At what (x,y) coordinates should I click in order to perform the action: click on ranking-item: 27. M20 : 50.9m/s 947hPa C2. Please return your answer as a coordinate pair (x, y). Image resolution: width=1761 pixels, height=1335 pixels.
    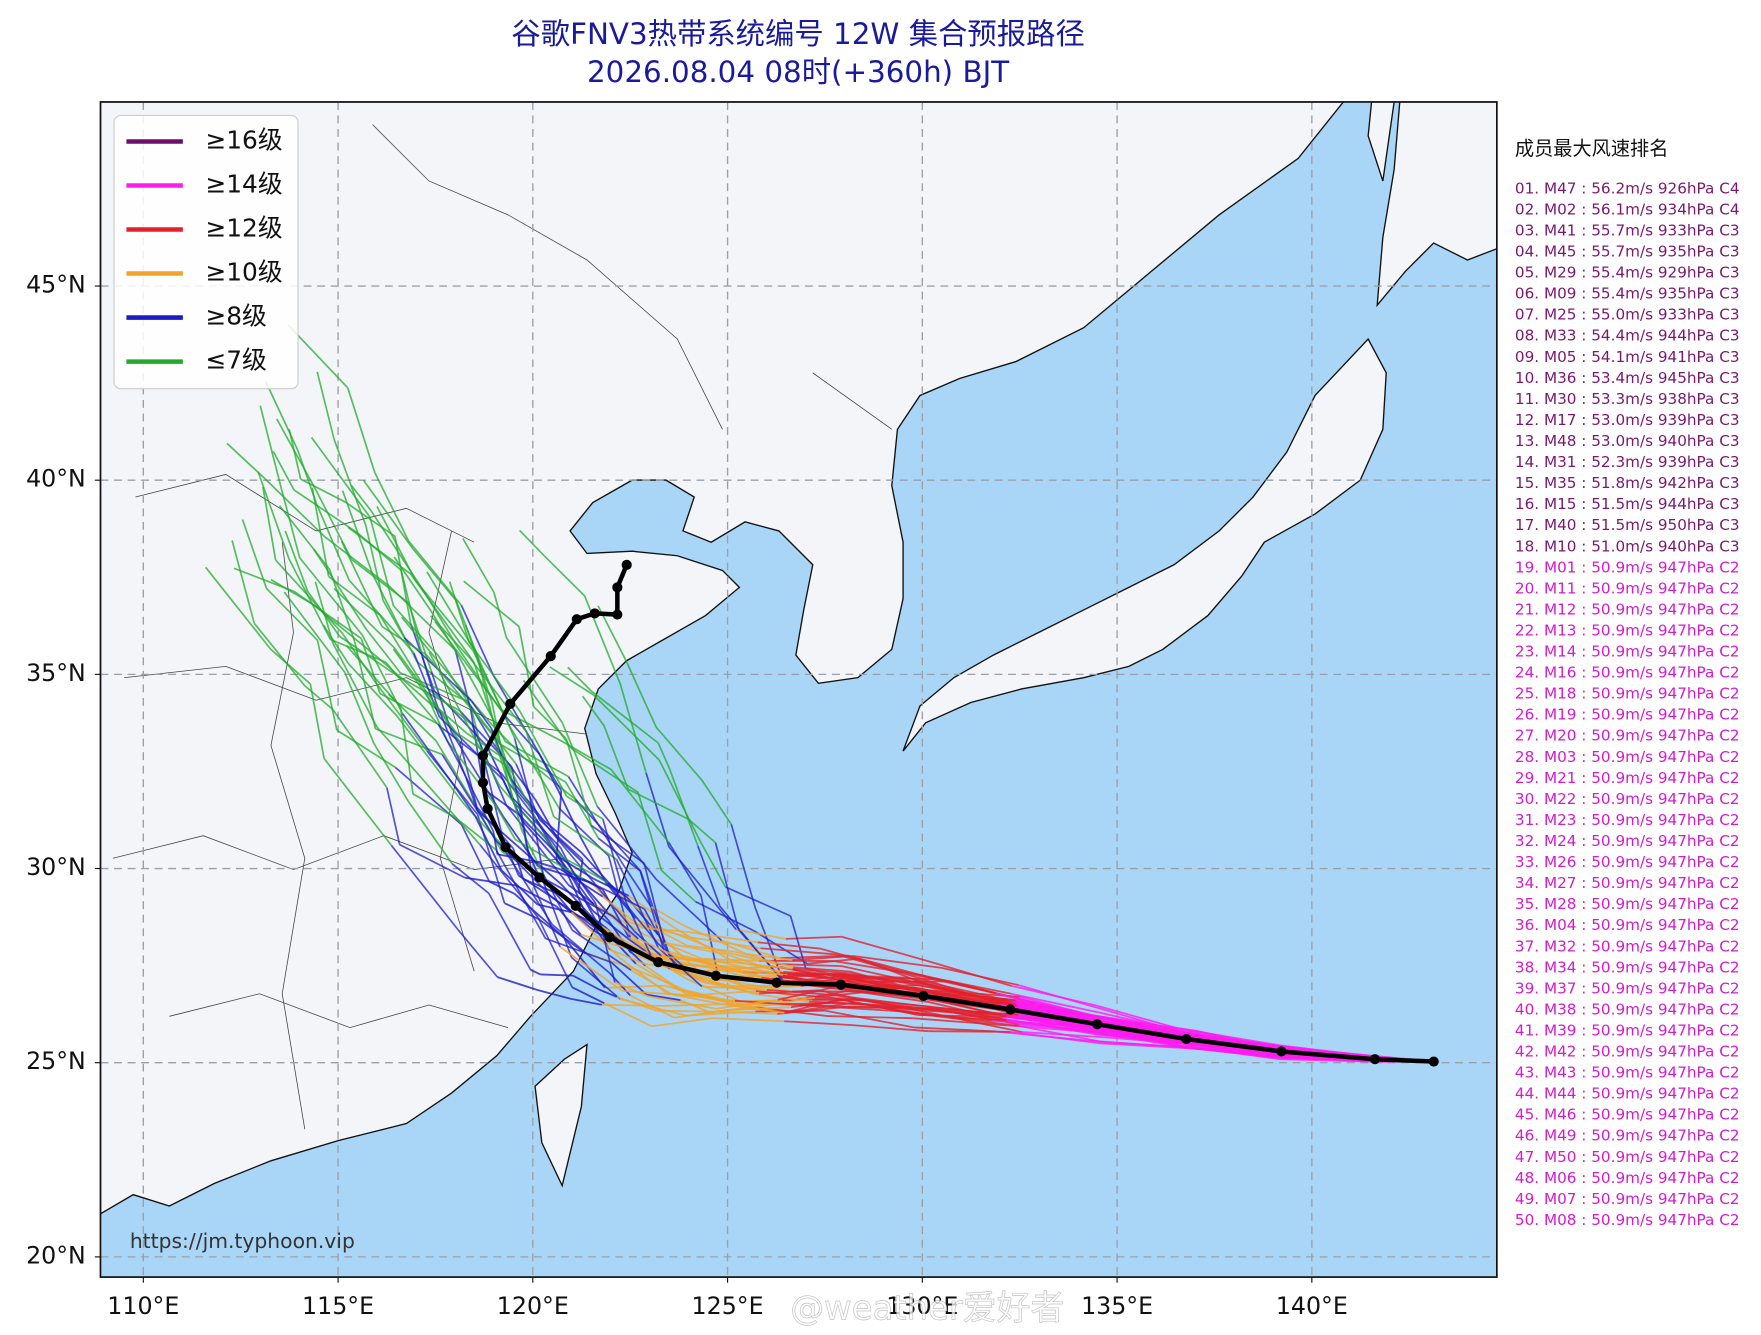
    Looking at the image, I should click on (1627, 736).